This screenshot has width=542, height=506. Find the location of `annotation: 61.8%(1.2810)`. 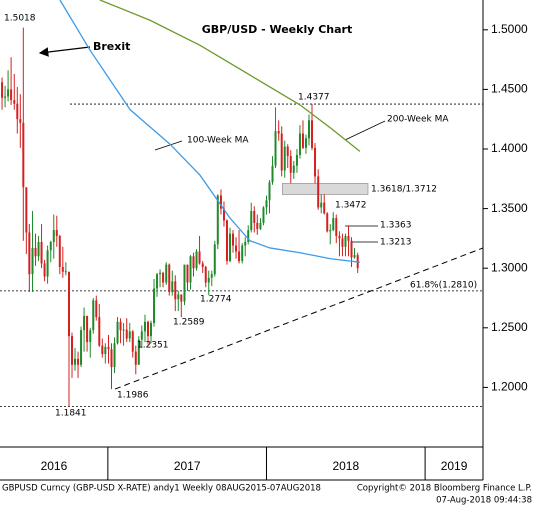

annotation: 61.8%(1.2810) is located at coordinates (443, 286).